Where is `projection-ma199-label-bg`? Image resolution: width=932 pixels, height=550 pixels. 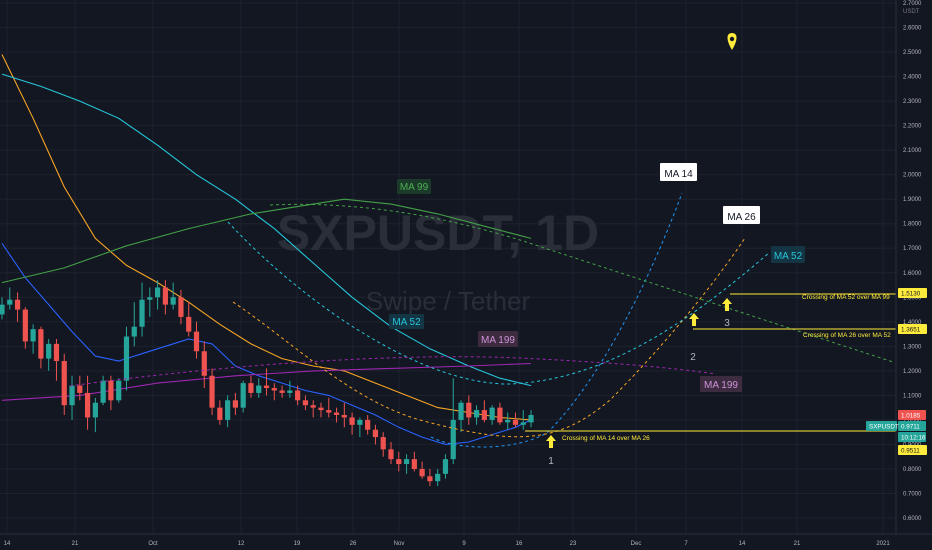 projection-ma199-label-bg is located at coordinates (721, 384).